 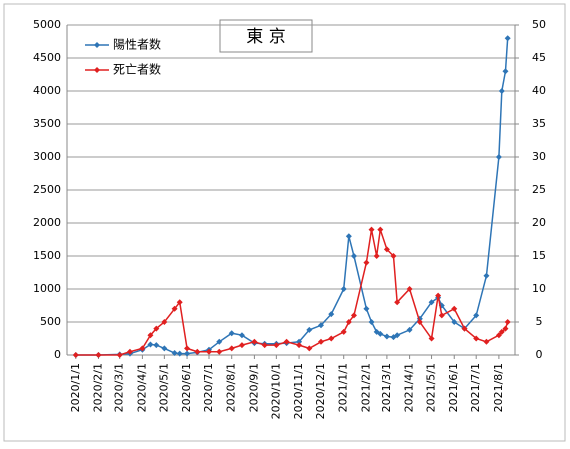 What do you see at coordinates (386, 387) in the screenshot?
I see `x-tick-label: 2021/3/1` at bounding box center [386, 387].